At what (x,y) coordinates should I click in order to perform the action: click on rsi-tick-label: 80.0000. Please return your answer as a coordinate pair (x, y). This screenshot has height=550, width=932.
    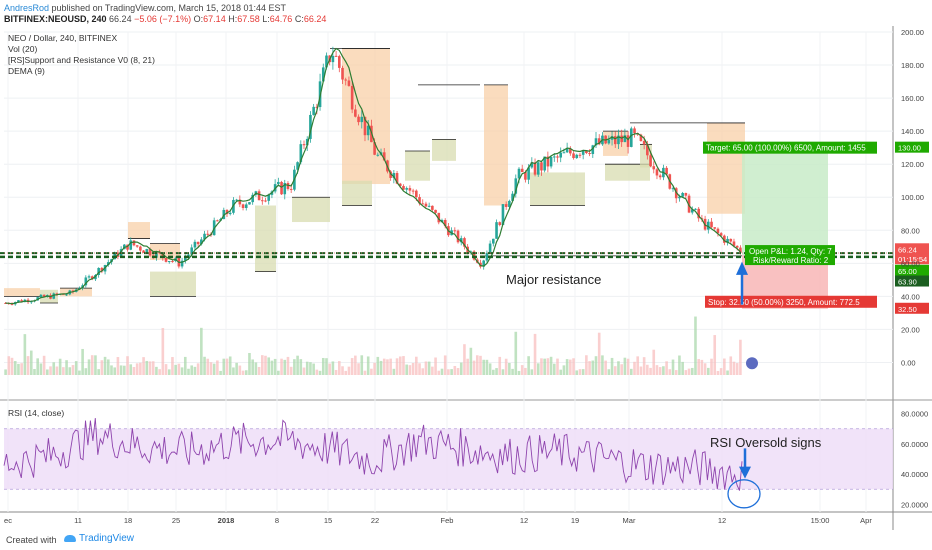
    Looking at the image, I should click on (914, 414).